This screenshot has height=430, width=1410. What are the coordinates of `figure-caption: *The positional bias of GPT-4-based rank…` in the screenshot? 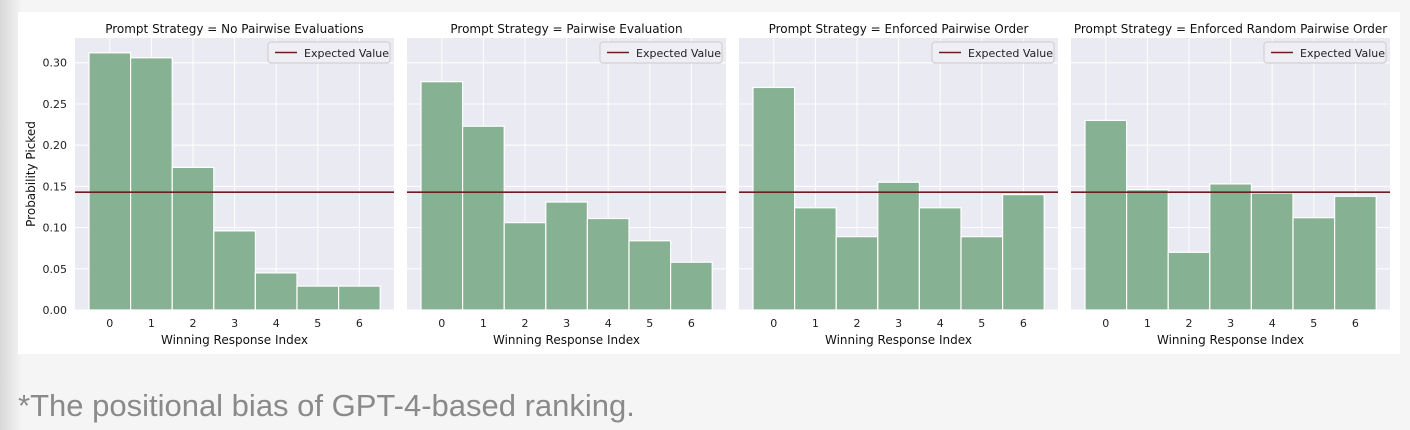 It's located at (326, 405).